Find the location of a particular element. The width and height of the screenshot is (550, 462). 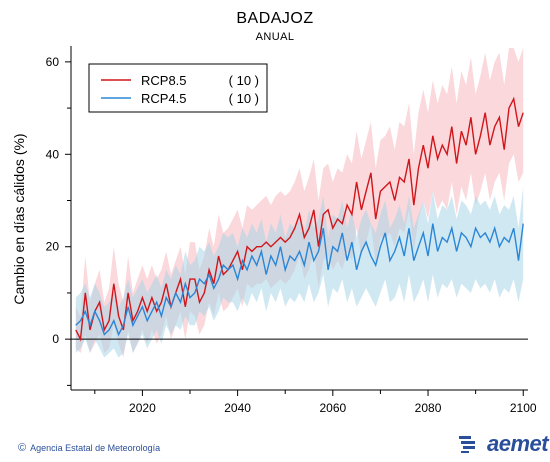

x-tick-label: 2080 is located at coordinates (428, 408).